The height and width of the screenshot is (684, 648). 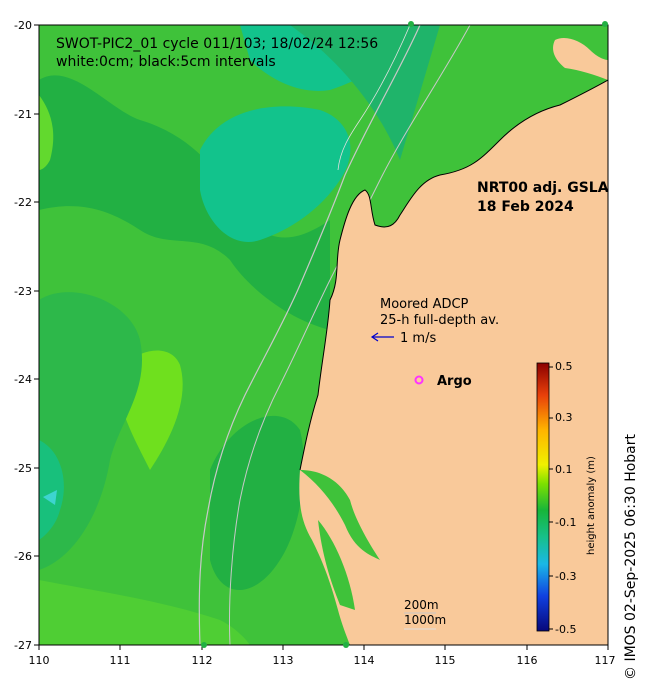 What do you see at coordinates (346, 645) in the screenshot?
I see `edge-marker-south` at bounding box center [346, 645].